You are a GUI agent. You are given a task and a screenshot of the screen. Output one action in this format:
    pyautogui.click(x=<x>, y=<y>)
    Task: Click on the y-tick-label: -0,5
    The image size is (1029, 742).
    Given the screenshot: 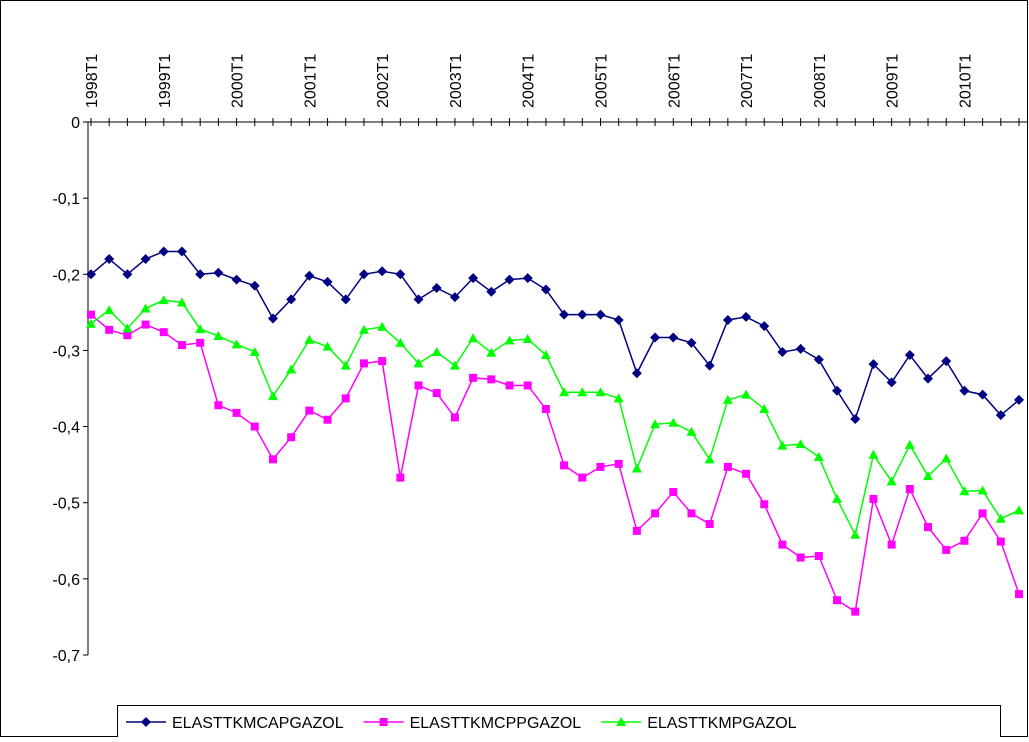 What is the action you would take?
    pyautogui.click(x=66, y=504)
    